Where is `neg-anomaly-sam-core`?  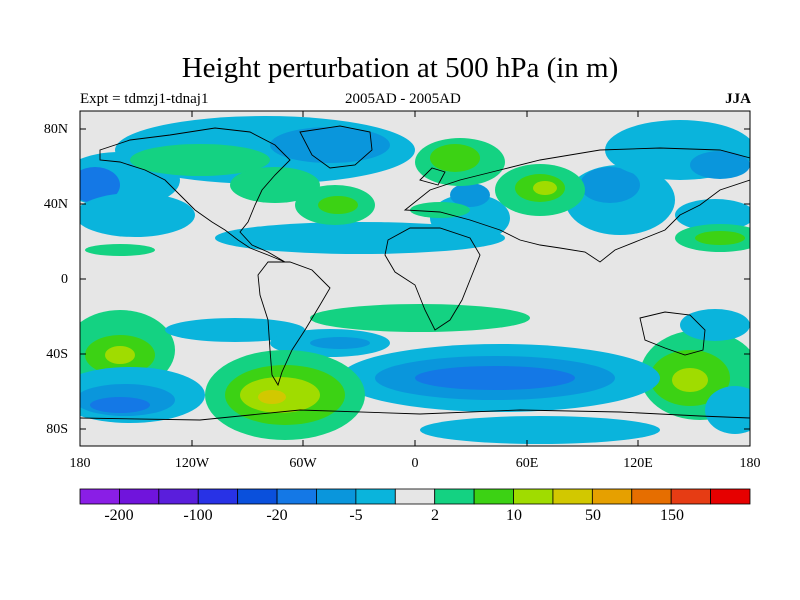
neg-anomaly-sam-core is located at coordinates (340, 343).